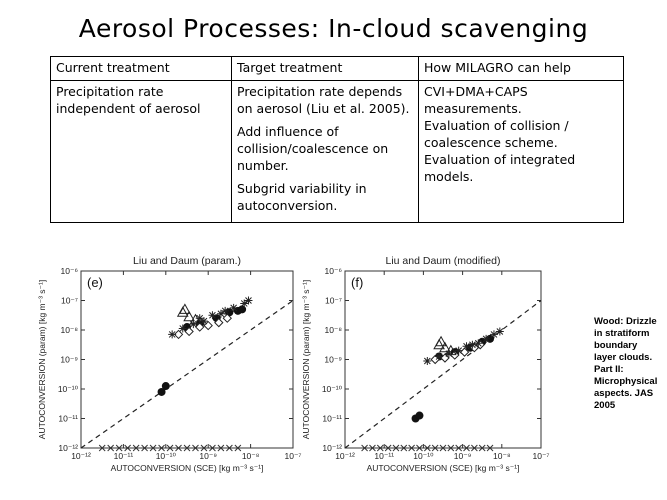 The height and width of the screenshot is (500, 667). I want to click on plot-title: Liu and Daum (modified), so click(443, 261).